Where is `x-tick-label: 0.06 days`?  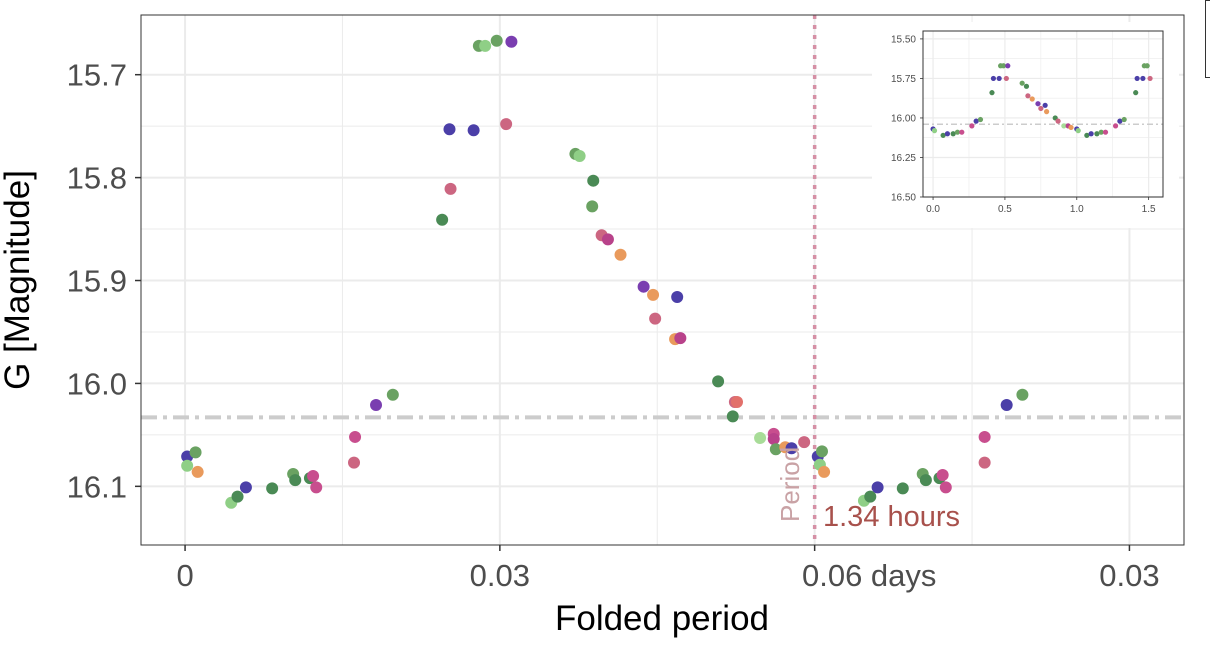
x-tick-label: 0.06 days is located at coordinates (869, 575).